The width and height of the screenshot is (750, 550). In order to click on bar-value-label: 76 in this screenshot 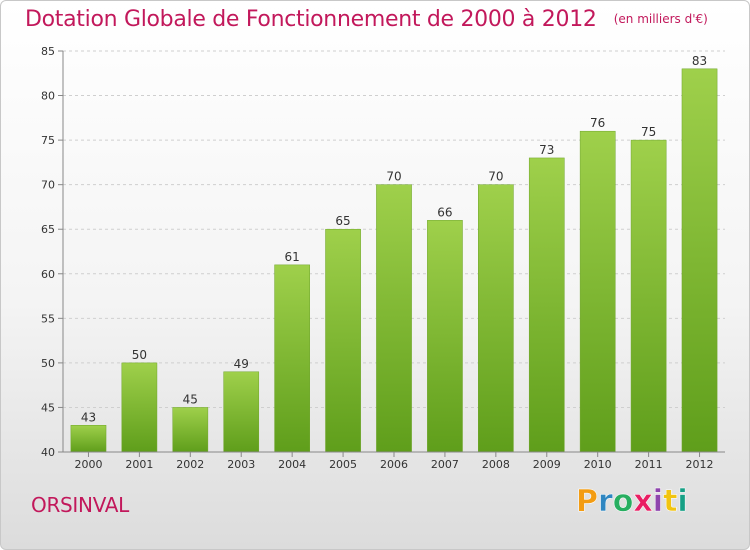, I will do `click(597, 123)`.